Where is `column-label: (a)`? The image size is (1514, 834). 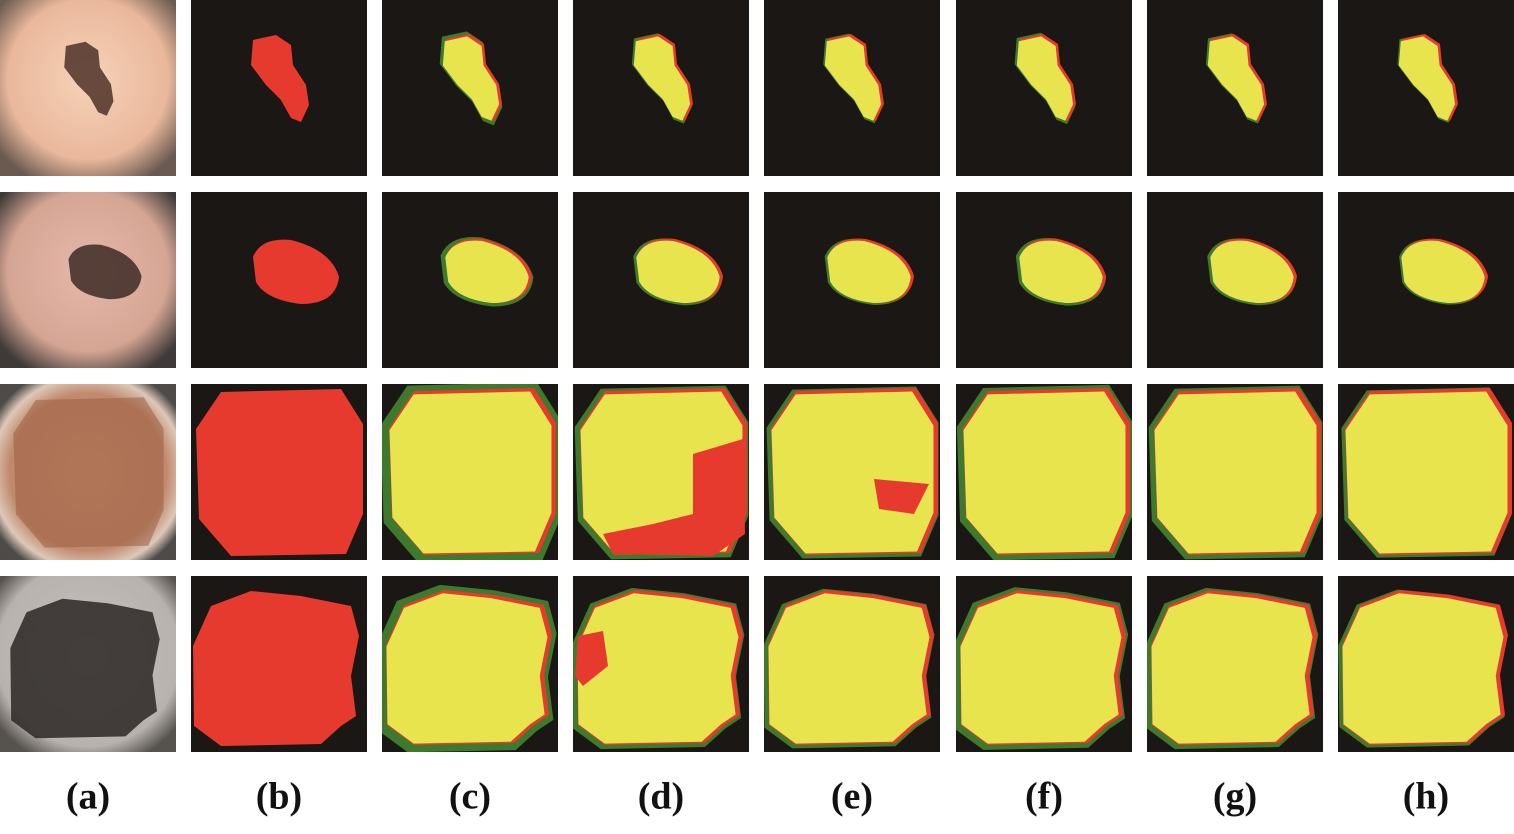
column-label: (a) is located at coordinates (88, 797).